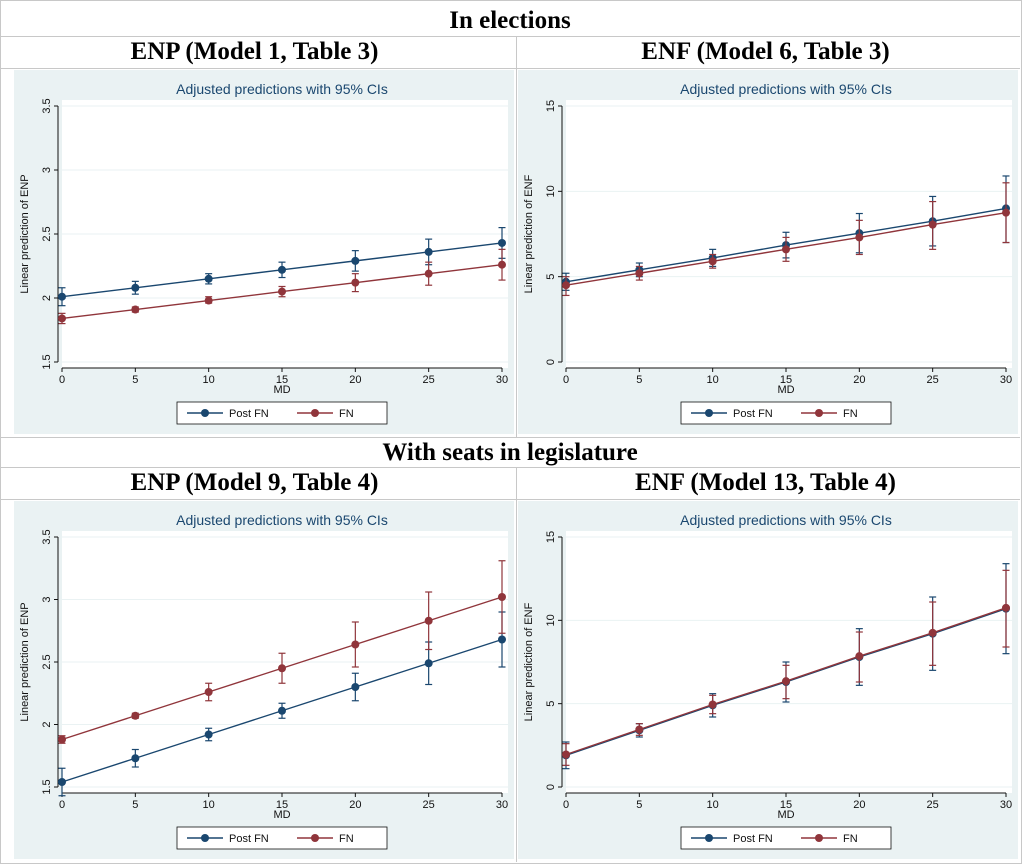 The height and width of the screenshot is (864, 1022). I want to click on y-tick-label: 3.5, so click(47, 536).